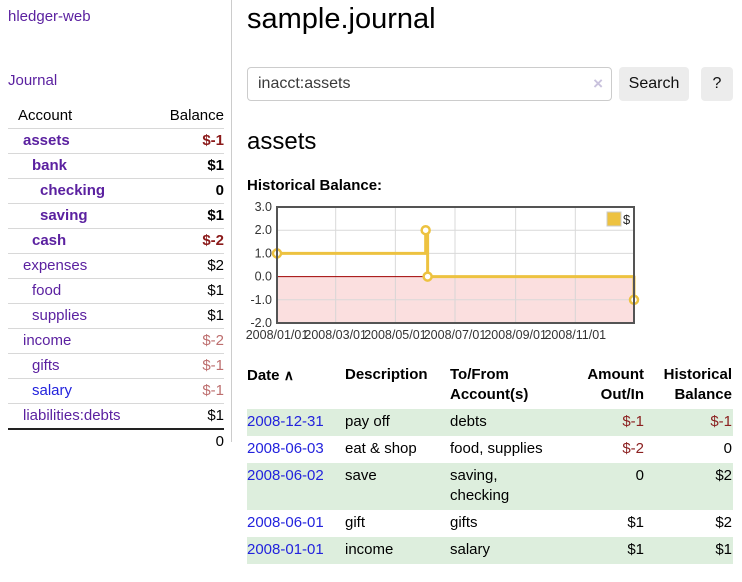 This screenshot has height=582, width=742. I want to click on register-row: 2008-12-31 pay off debts $-1 $-1, so click(490, 422).